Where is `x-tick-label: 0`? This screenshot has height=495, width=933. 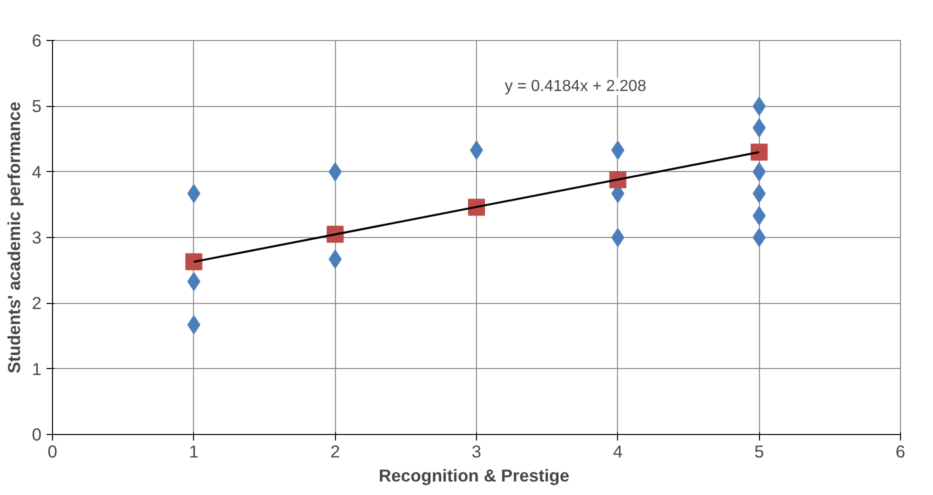 x-tick-label: 0 is located at coordinates (53, 452).